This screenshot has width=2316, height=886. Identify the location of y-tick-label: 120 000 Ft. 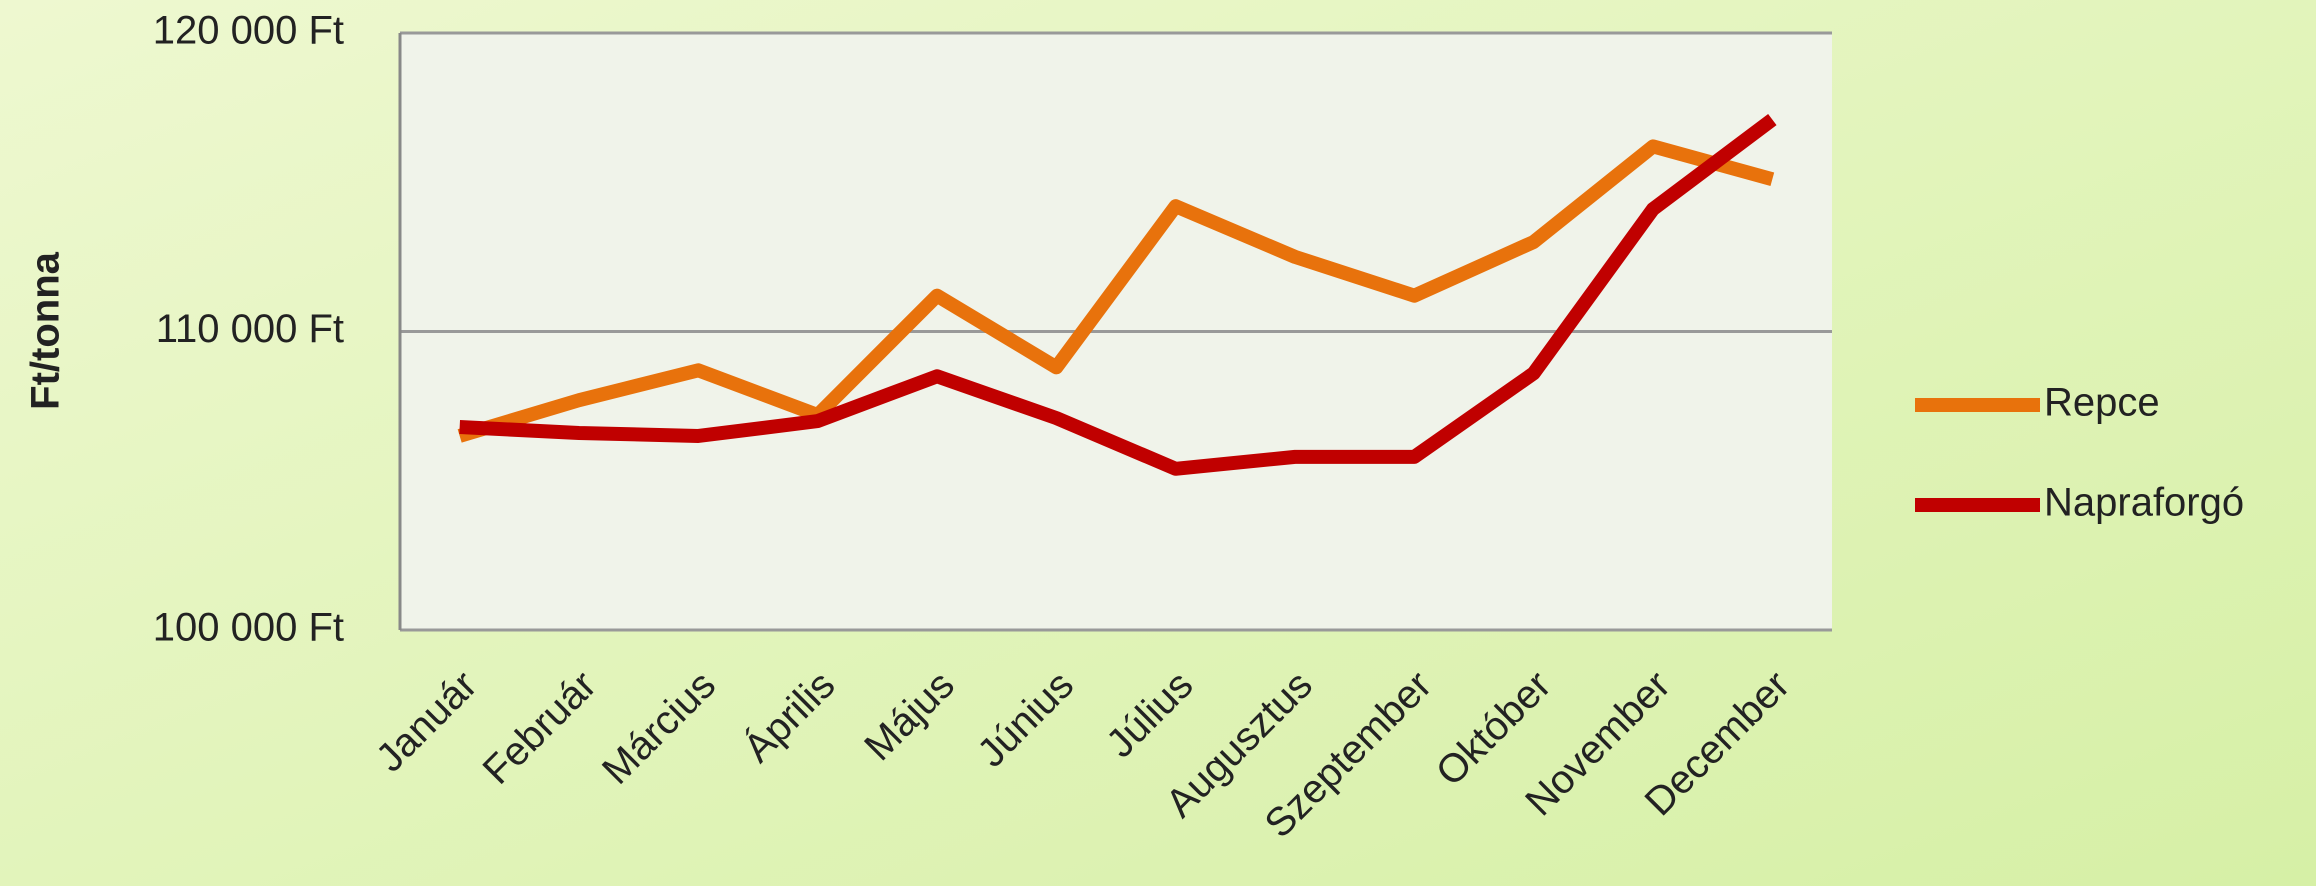
(248, 31).